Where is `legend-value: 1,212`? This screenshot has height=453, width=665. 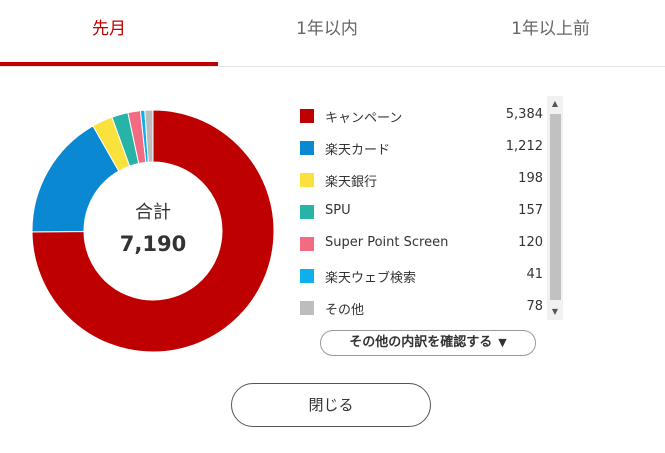 legend-value: 1,212 is located at coordinates (524, 146).